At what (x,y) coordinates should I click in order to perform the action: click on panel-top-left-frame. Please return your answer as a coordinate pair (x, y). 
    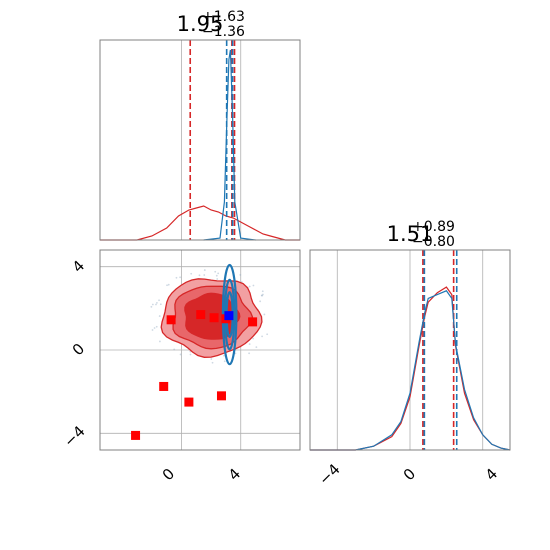
    Looking at the image, I should click on (200, 140).